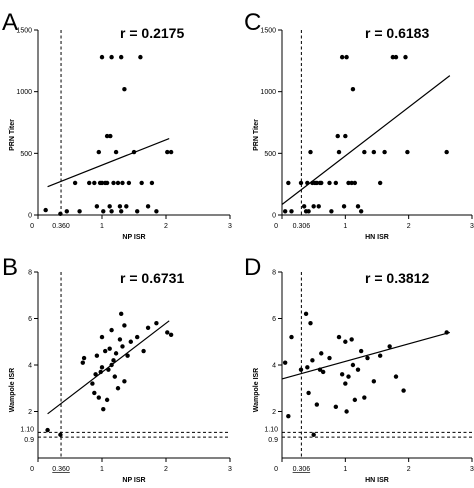  I want to click on panel-letter: D, so click(252, 267).